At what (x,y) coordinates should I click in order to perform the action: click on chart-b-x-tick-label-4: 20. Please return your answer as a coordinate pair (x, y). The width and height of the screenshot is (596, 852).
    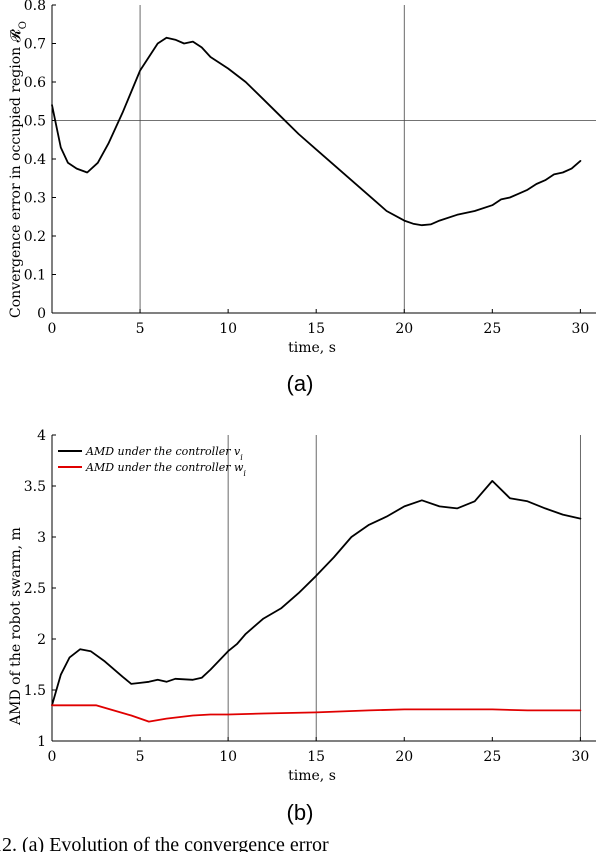
    Looking at the image, I should click on (404, 757).